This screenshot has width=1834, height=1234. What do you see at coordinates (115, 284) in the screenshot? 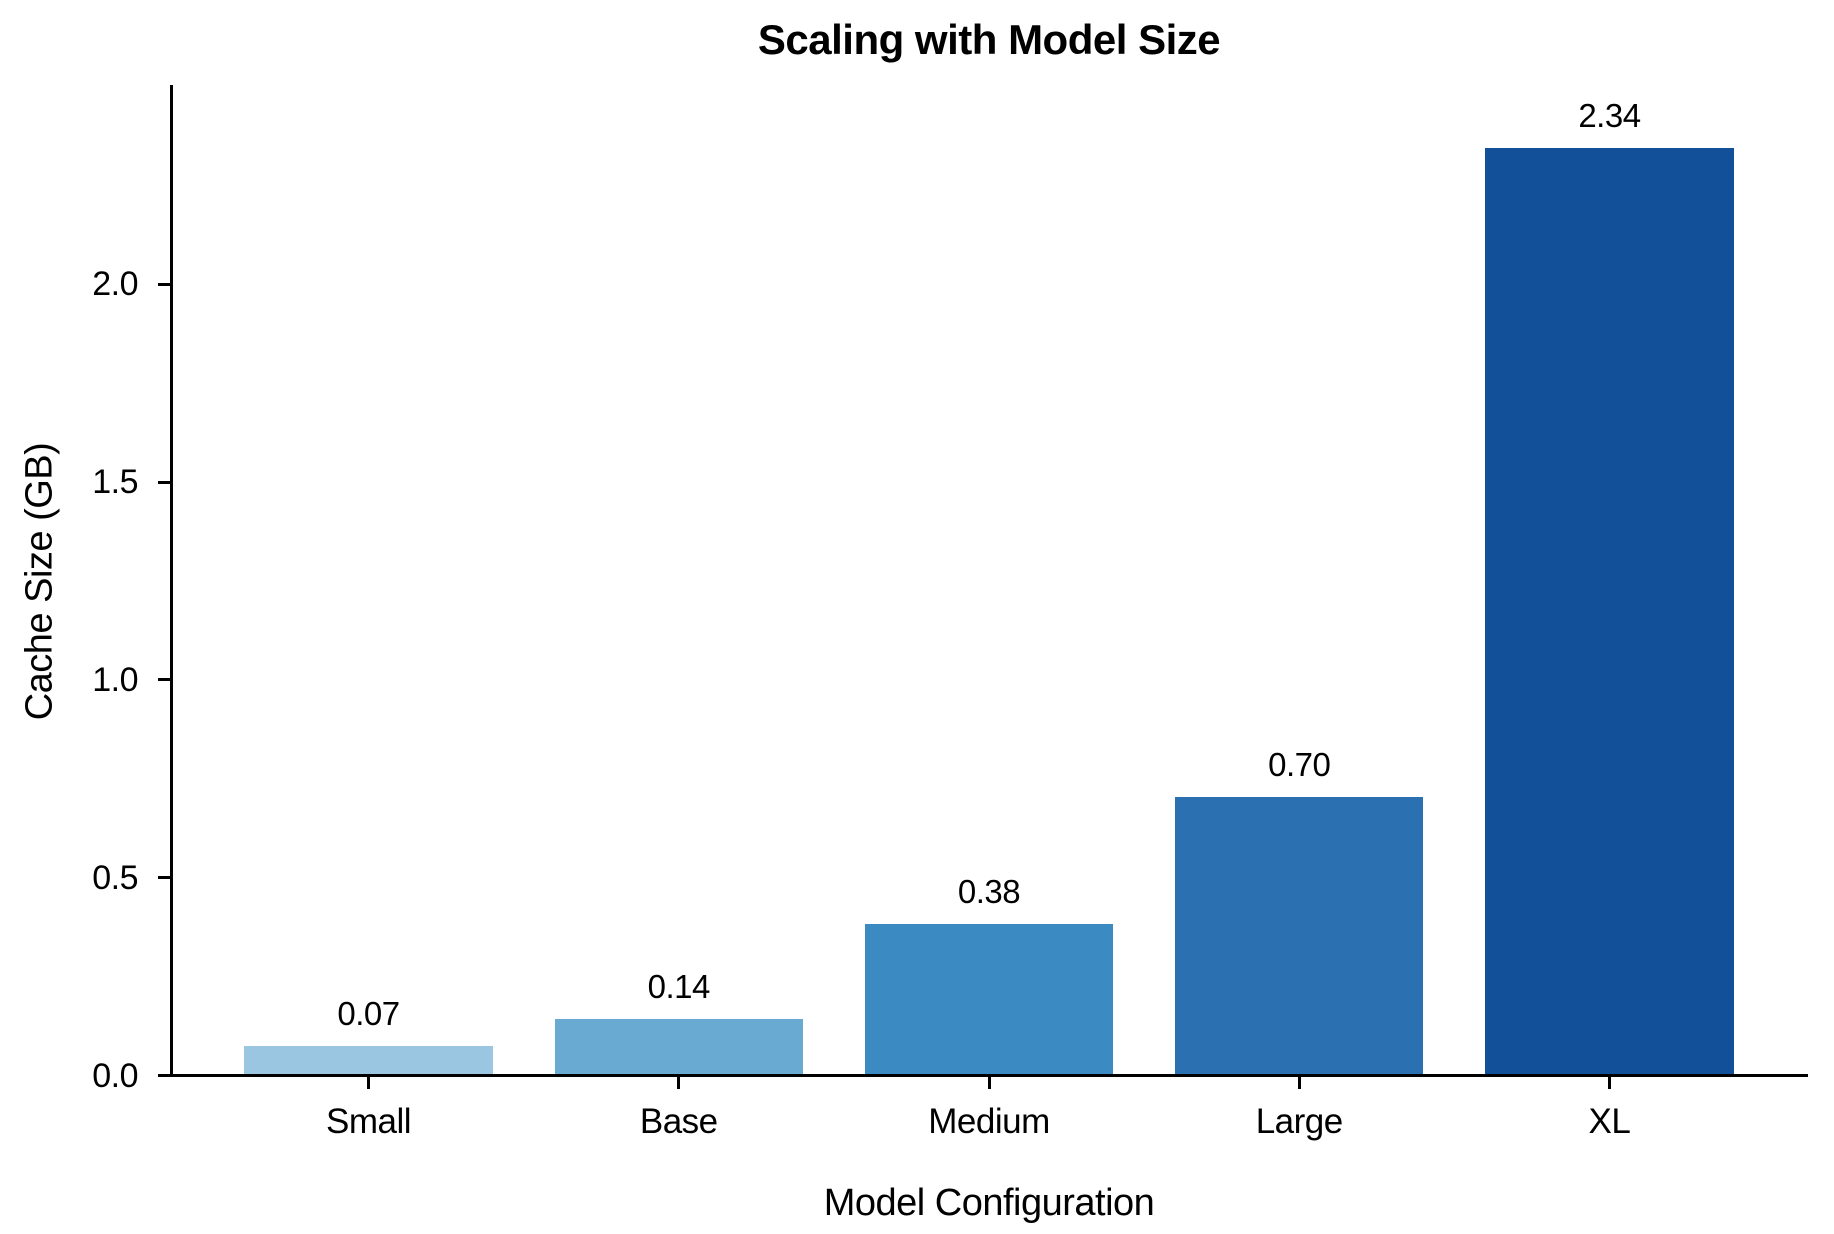
I see `y-tick-label: 2.0` at bounding box center [115, 284].